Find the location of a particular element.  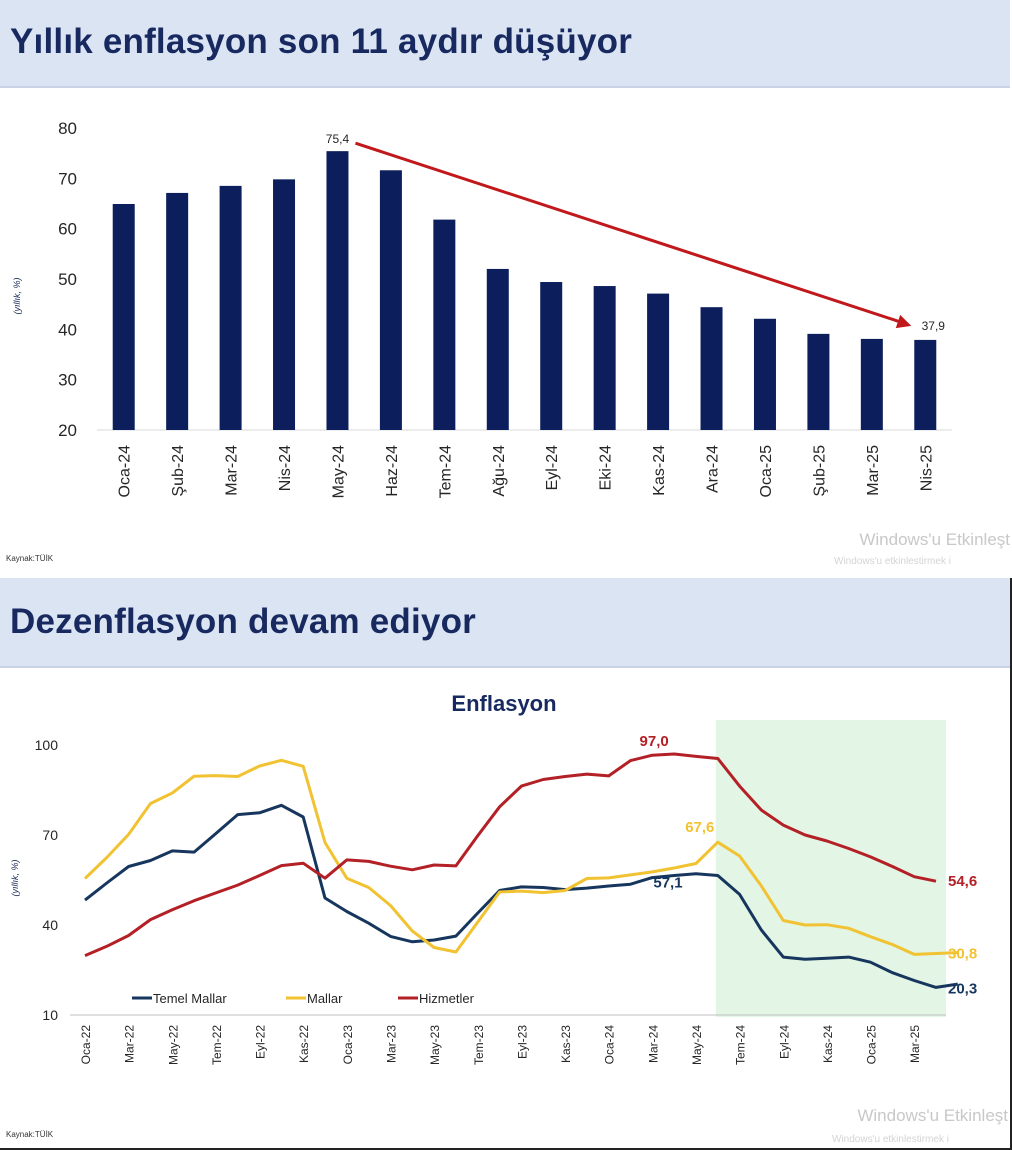

x-tick-label: Eyl-23 is located at coordinates (522, 1042).